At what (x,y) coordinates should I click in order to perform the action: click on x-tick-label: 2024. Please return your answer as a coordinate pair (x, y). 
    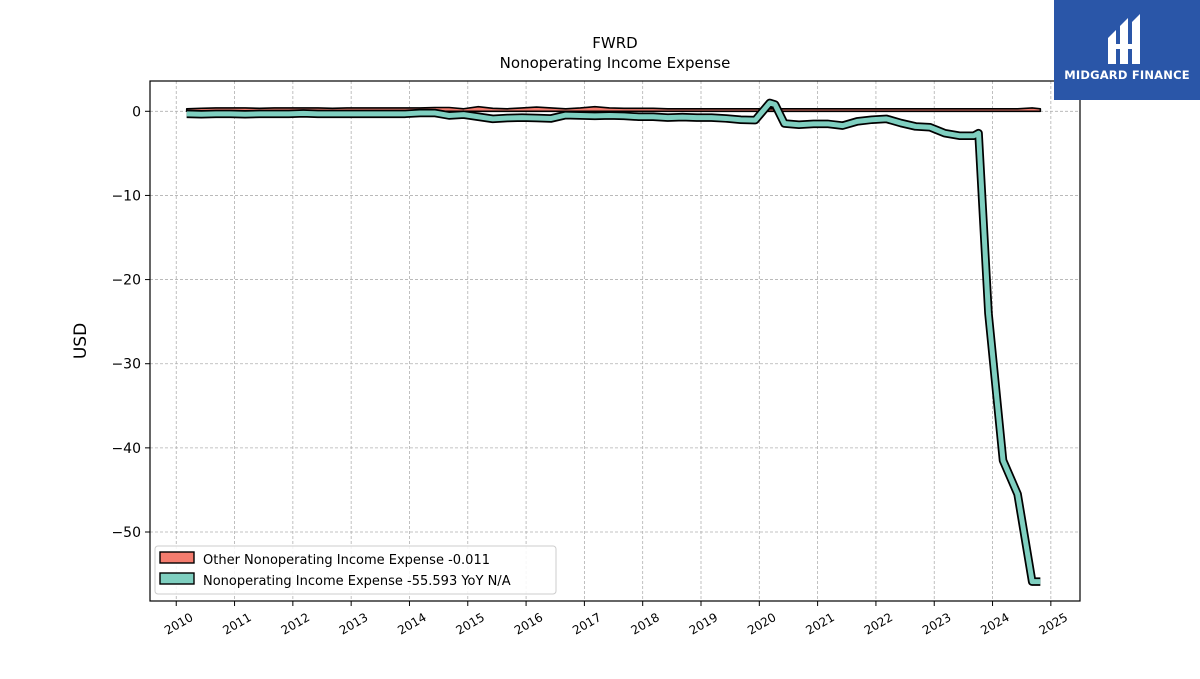
    Looking at the image, I should click on (994, 623).